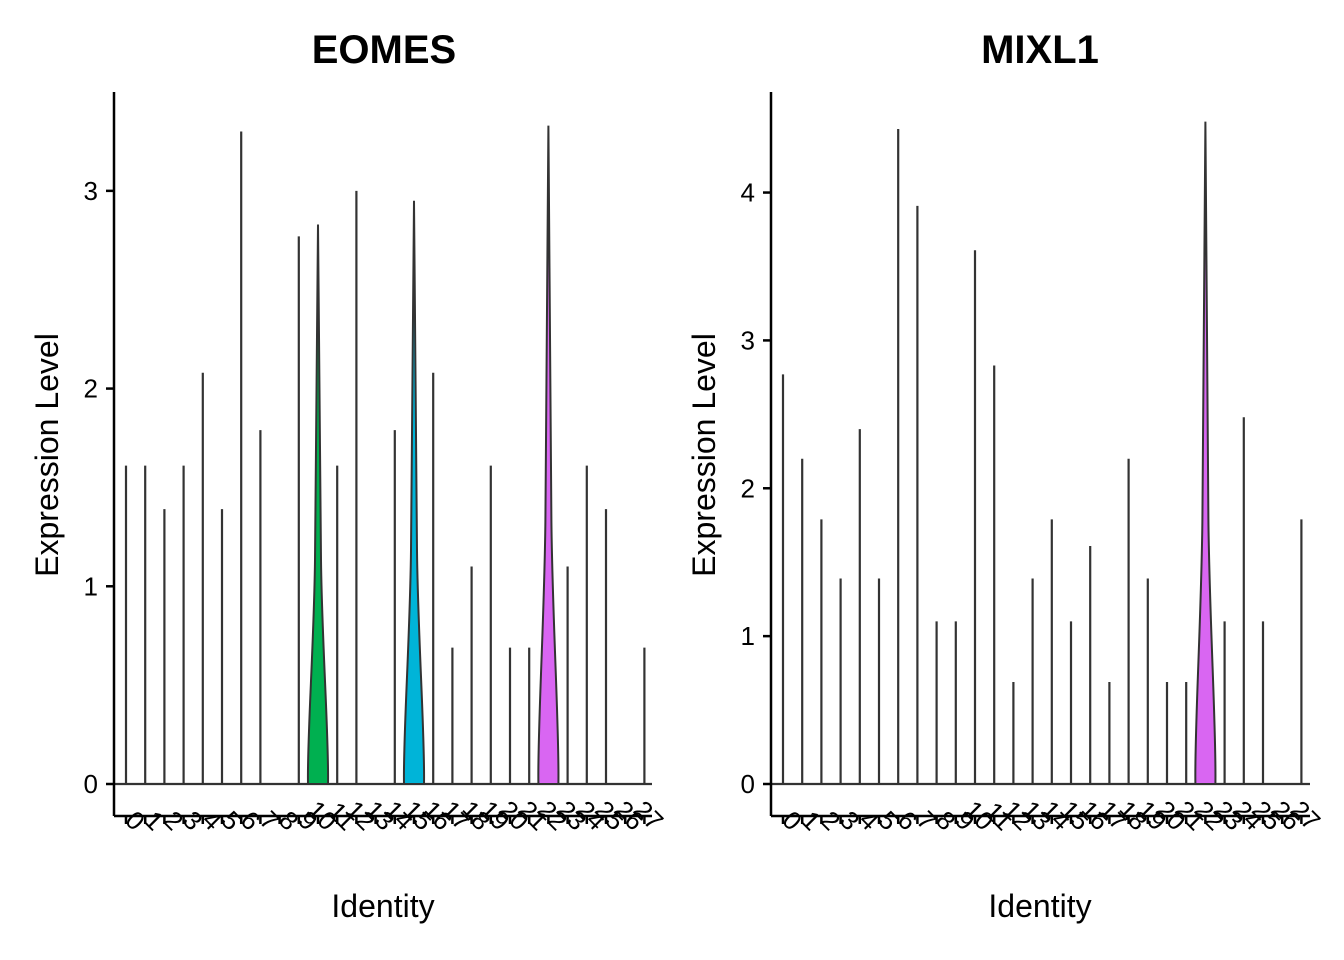  What do you see at coordinates (382, 906) in the screenshot?
I see `eomes-x-axis-label: Identity` at bounding box center [382, 906].